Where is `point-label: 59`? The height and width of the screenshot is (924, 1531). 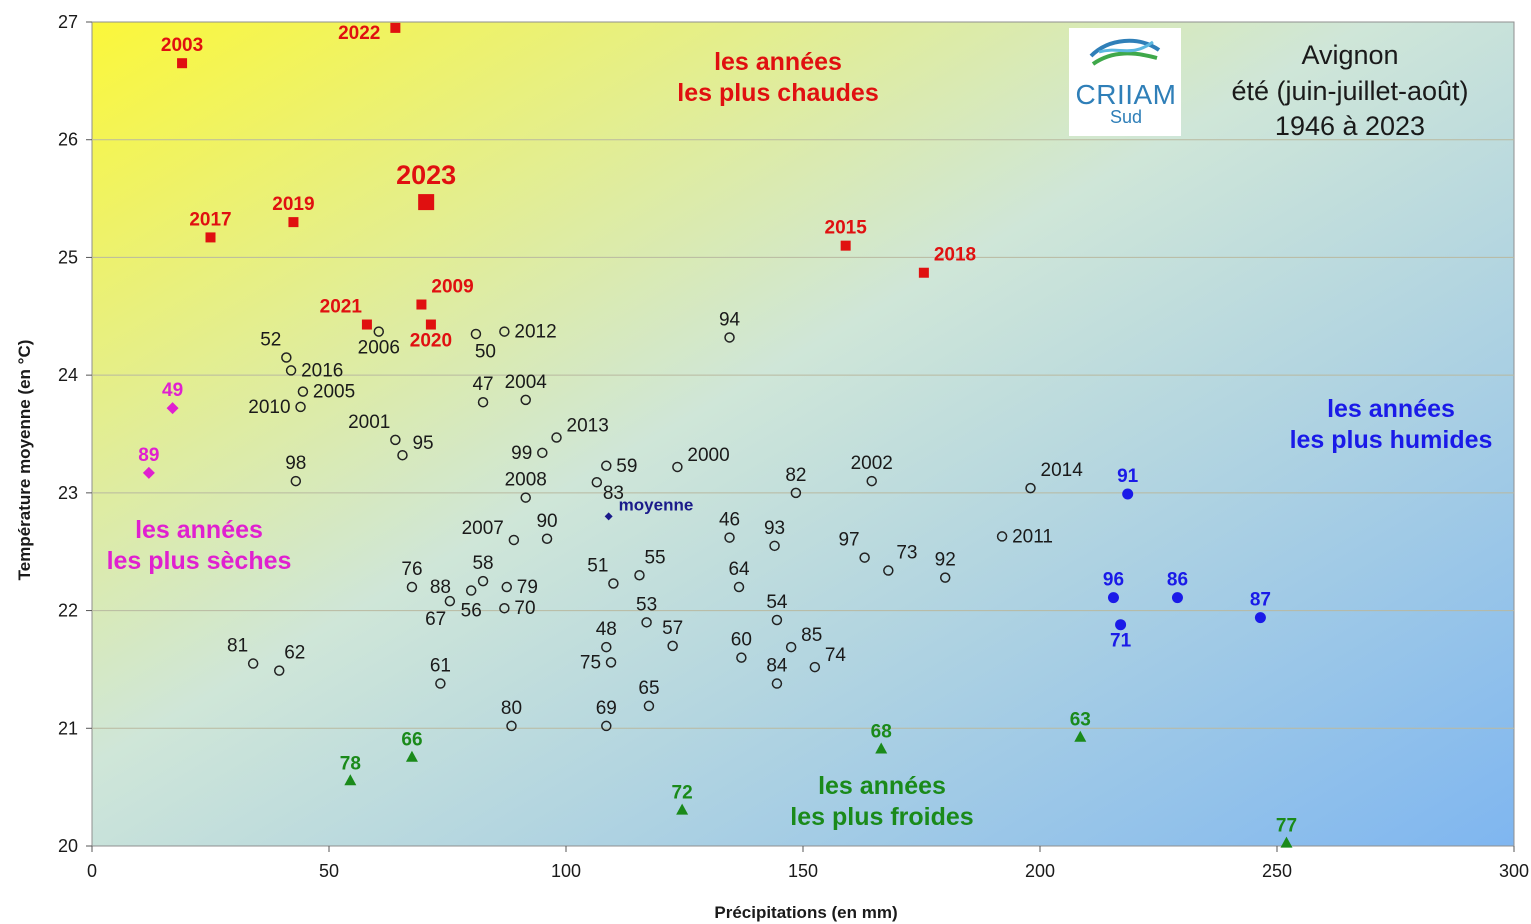 point-label: 59 is located at coordinates (626, 466).